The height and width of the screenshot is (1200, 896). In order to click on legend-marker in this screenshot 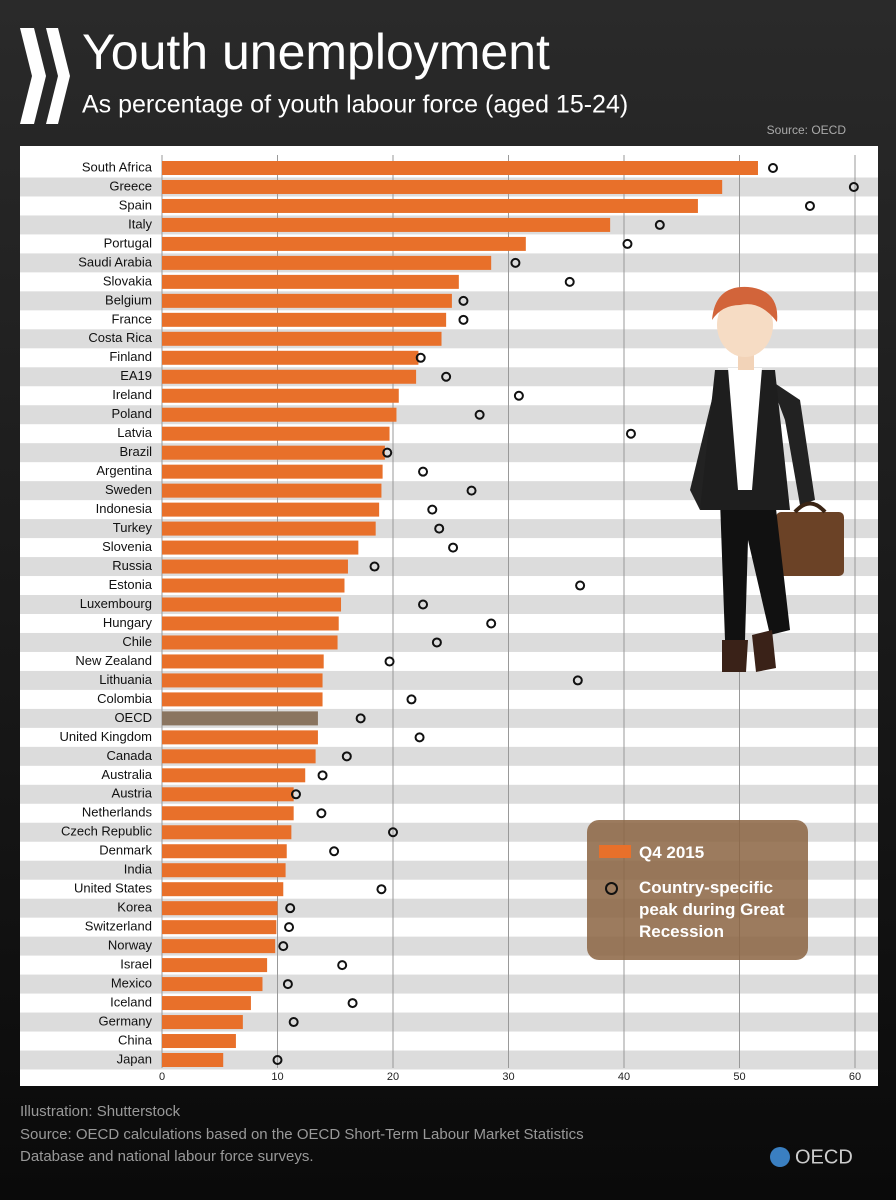, I will do `click(611, 888)`.